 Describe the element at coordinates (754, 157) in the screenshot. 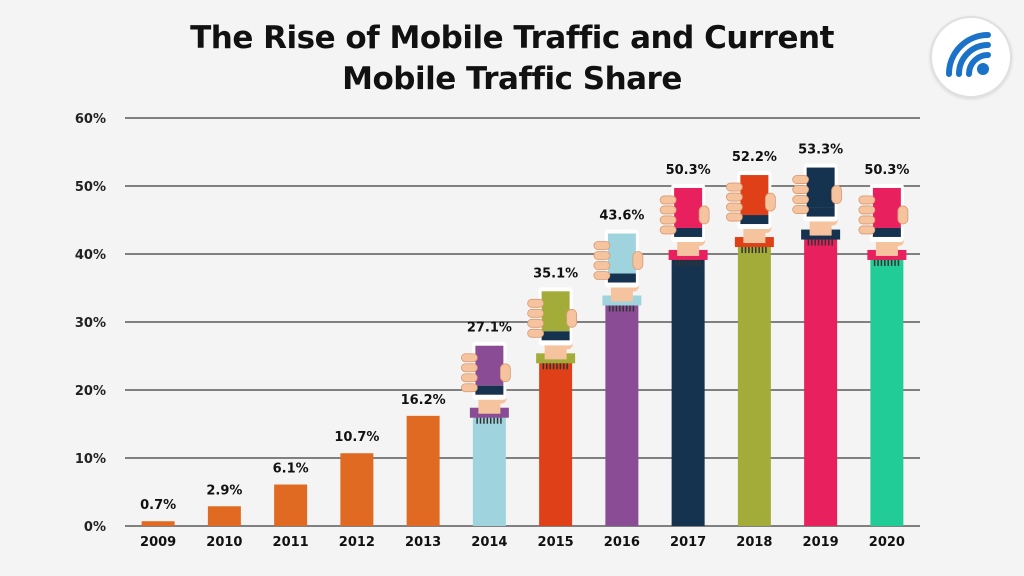

I see `data-label: 52.2%` at that location.